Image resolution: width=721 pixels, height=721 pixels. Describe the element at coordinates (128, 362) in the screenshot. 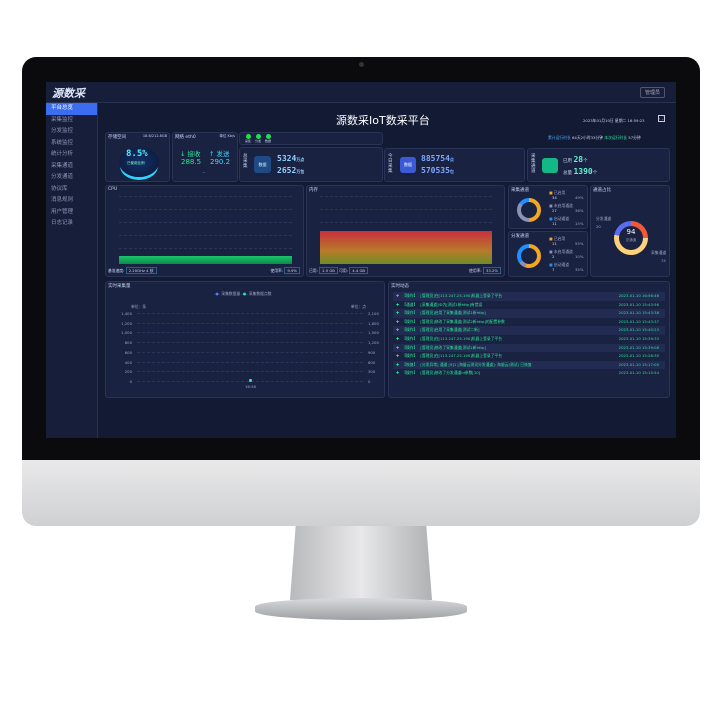

I see `y-tick-left: 400` at that location.